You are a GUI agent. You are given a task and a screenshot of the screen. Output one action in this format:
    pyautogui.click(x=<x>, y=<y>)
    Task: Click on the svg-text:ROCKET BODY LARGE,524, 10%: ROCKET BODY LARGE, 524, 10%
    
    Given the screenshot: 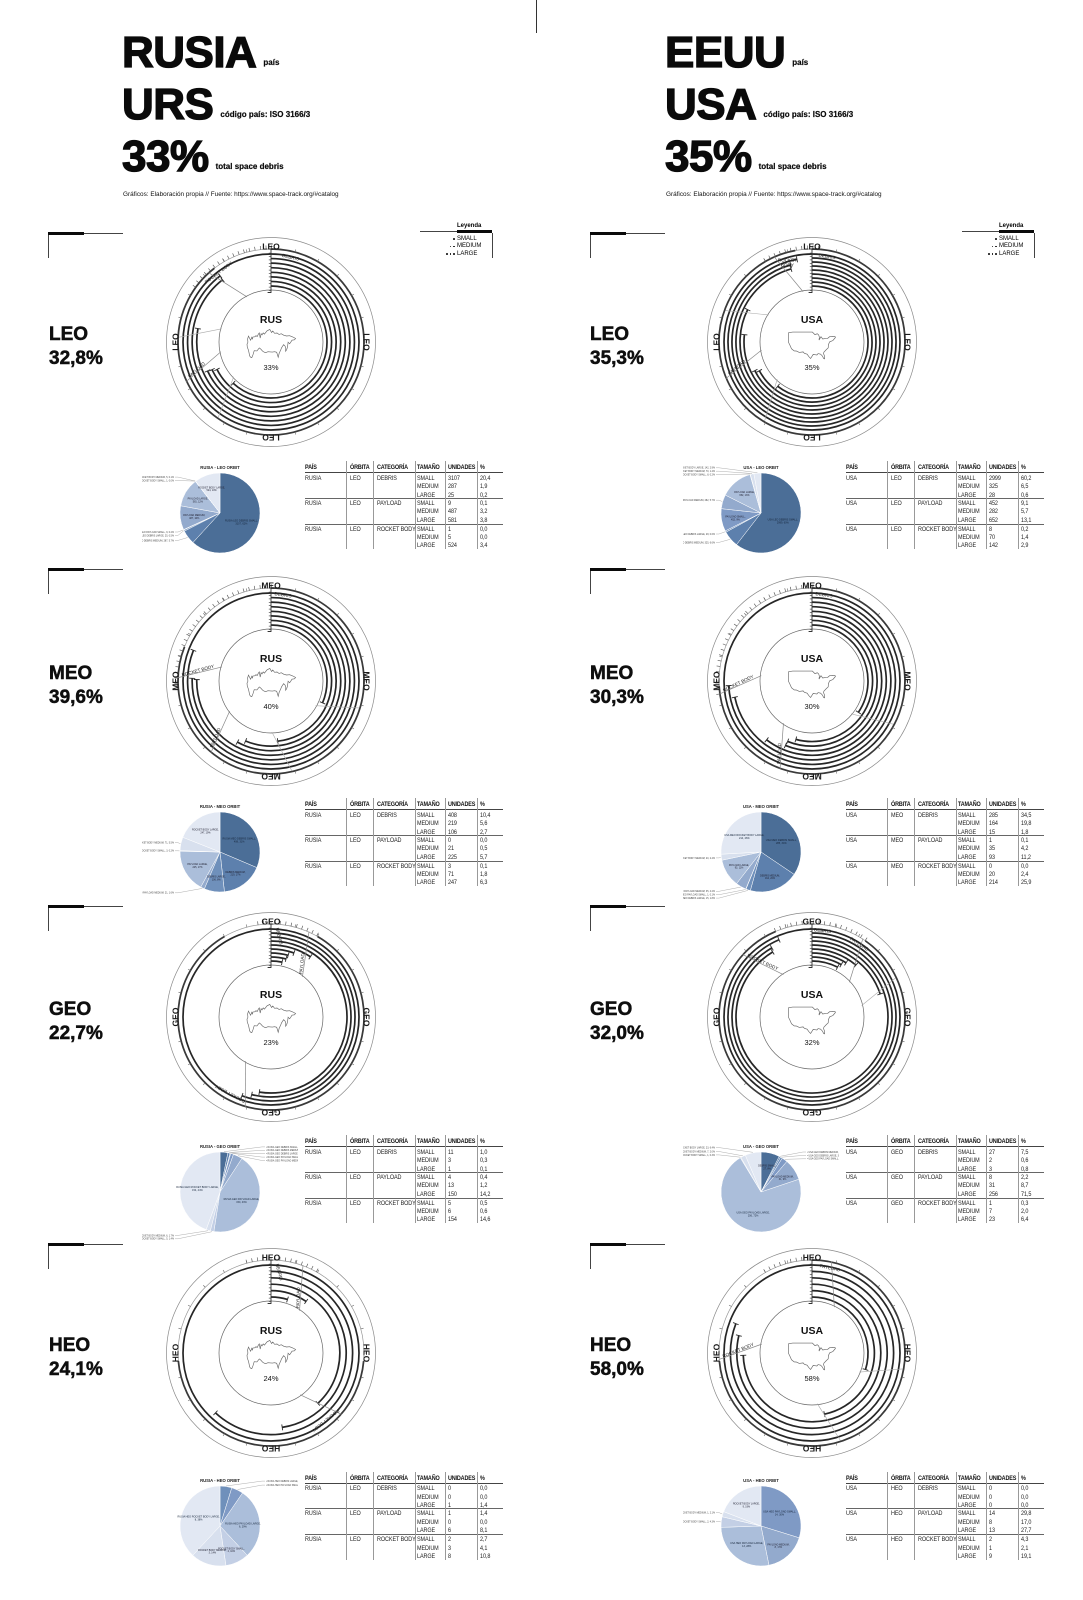 What is the action you would take?
    pyautogui.click(x=211, y=489)
    